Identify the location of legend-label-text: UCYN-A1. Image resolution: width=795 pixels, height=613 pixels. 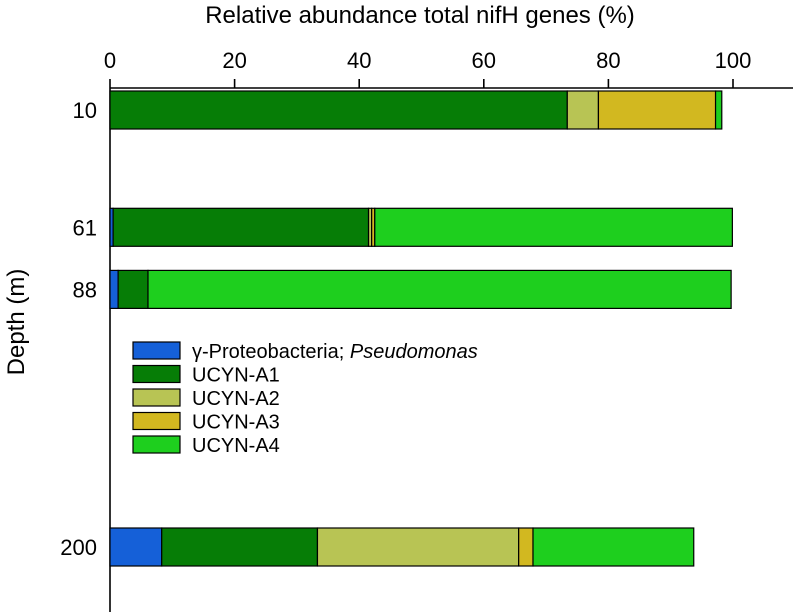
(236, 376).